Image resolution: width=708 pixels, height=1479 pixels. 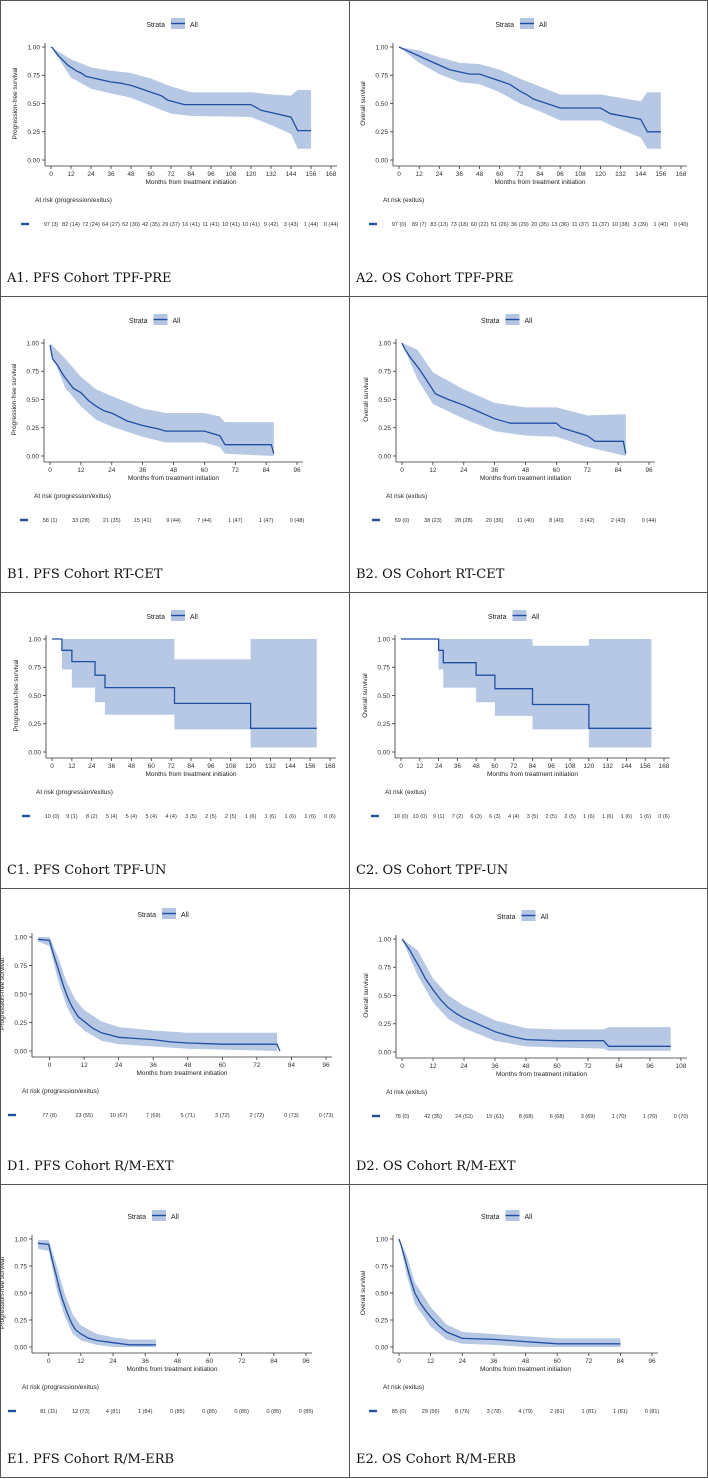 What do you see at coordinates (490, 321) in the screenshot?
I see `legend-title-b2: Strata` at bounding box center [490, 321].